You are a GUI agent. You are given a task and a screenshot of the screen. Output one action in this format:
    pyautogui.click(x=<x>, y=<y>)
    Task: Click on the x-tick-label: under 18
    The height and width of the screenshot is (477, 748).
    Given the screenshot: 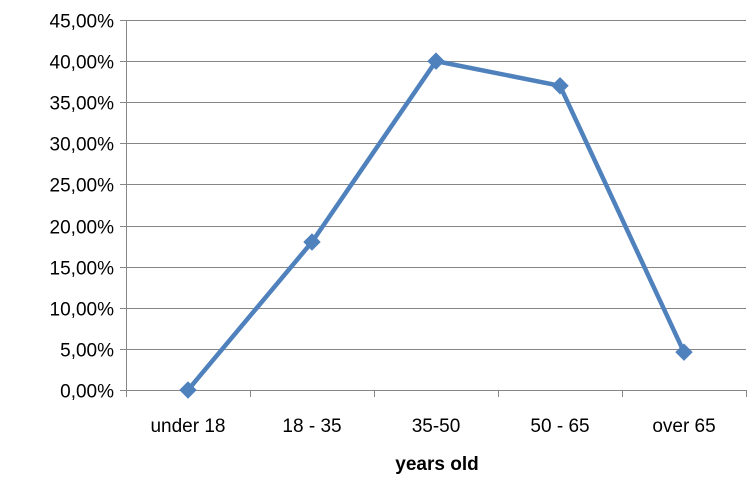 What is the action you would take?
    pyautogui.click(x=187, y=426)
    